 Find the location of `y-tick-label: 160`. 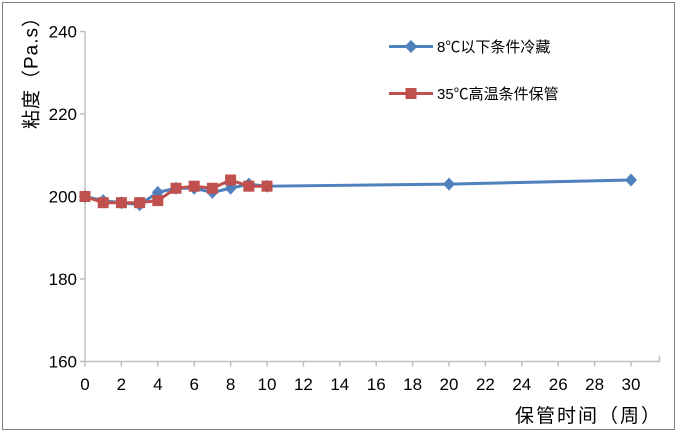

y-tick-label: 160 is located at coordinates (63, 362).